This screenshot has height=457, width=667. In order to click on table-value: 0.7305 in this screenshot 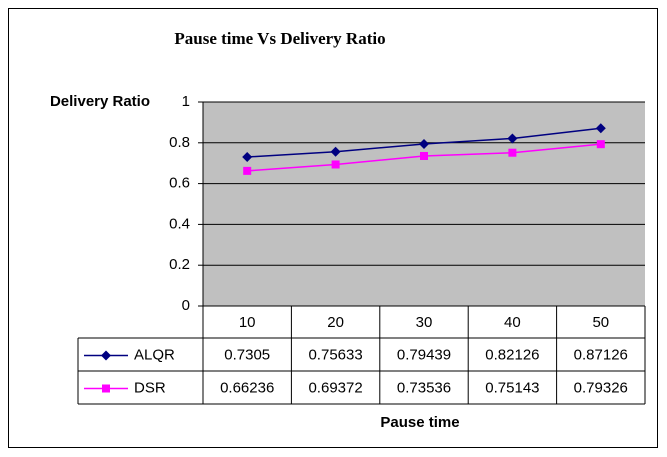, I will do `click(247, 354)`.